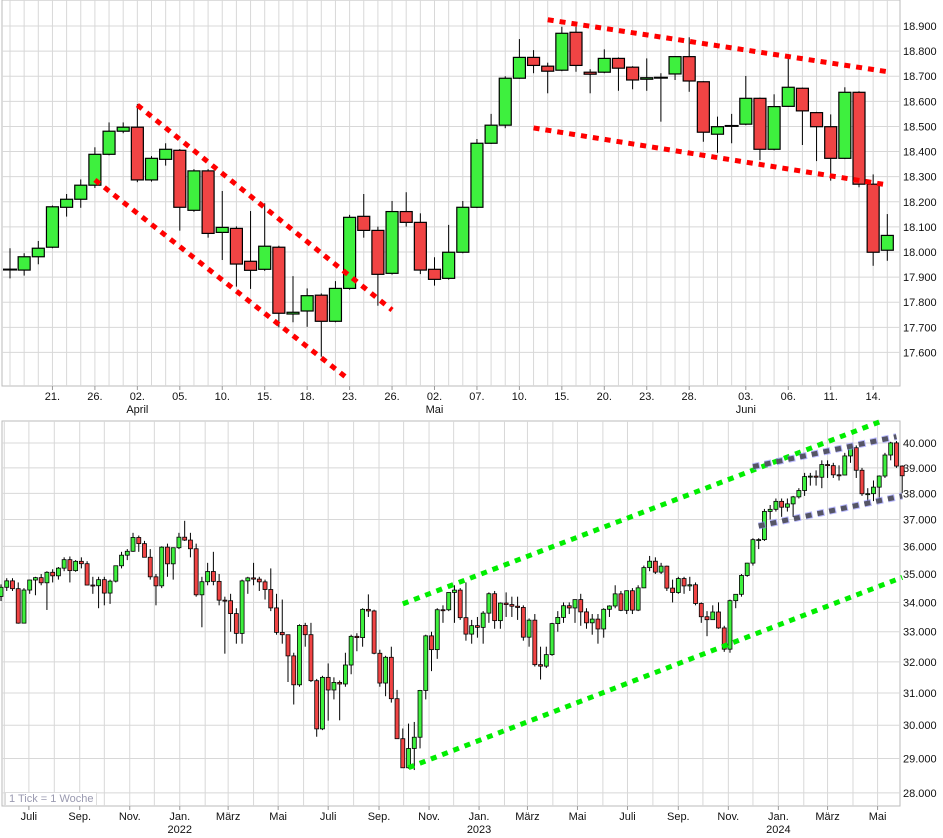  Describe the element at coordinates (307, 397) in the screenshot. I see `x-tick-label: 18.` at that location.